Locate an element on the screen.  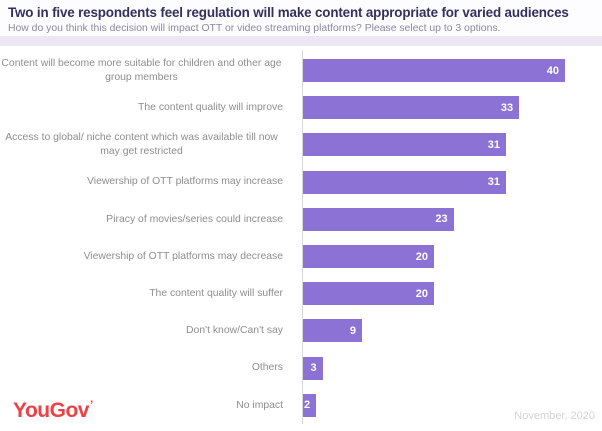
bar-area: 40 is located at coordinates (447, 71).